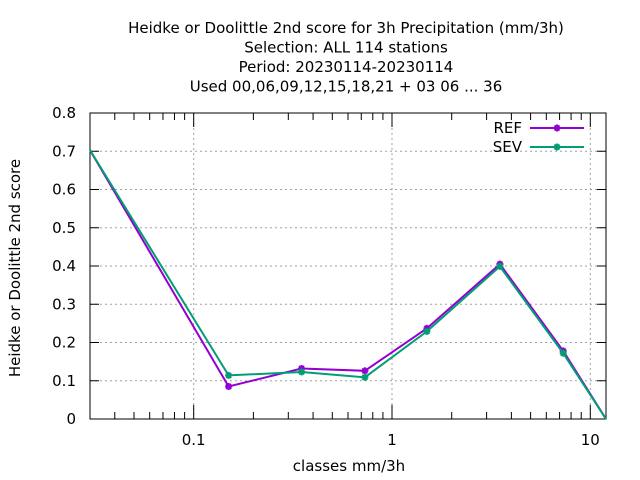  I want to click on legend-marker-ref, so click(557, 128).